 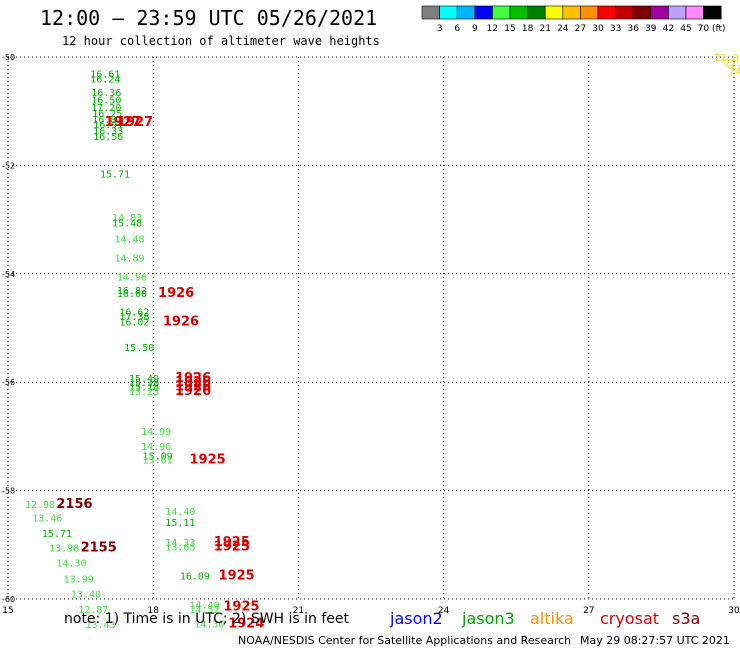 I want to click on wave-height-label: 13.65, so click(x=180, y=547).